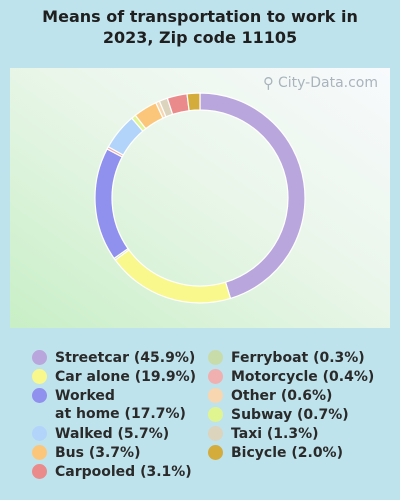 The width and height of the screenshot is (400, 500). I want to click on magnifier-icon: ⚲, so click(268, 83).